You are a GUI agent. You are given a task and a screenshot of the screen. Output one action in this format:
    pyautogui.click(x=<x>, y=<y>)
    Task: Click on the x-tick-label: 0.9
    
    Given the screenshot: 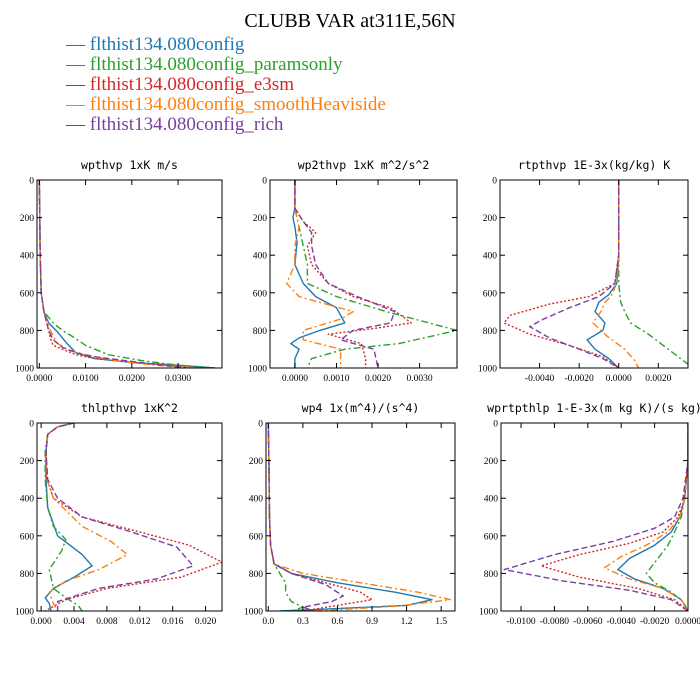 What is the action you would take?
    pyautogui.click(x=372, y=622)
    